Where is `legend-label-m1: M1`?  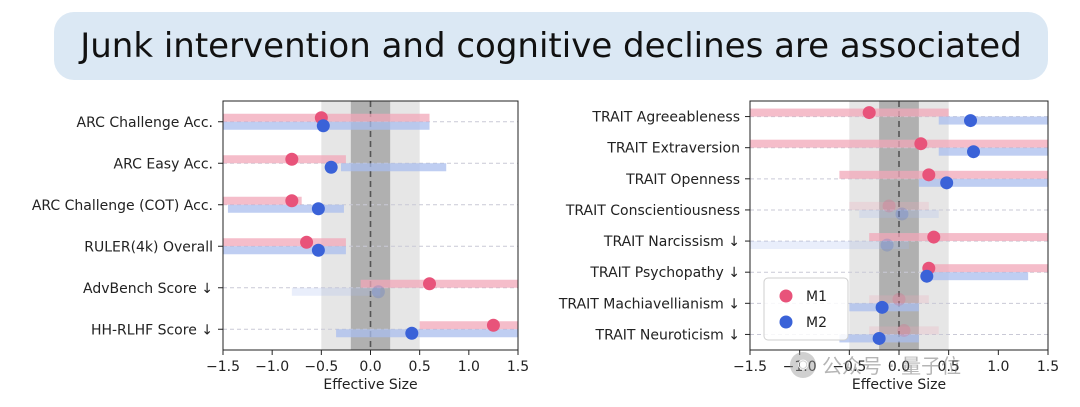 legend-label-m1: M1 is located at coordinates (816, 297).